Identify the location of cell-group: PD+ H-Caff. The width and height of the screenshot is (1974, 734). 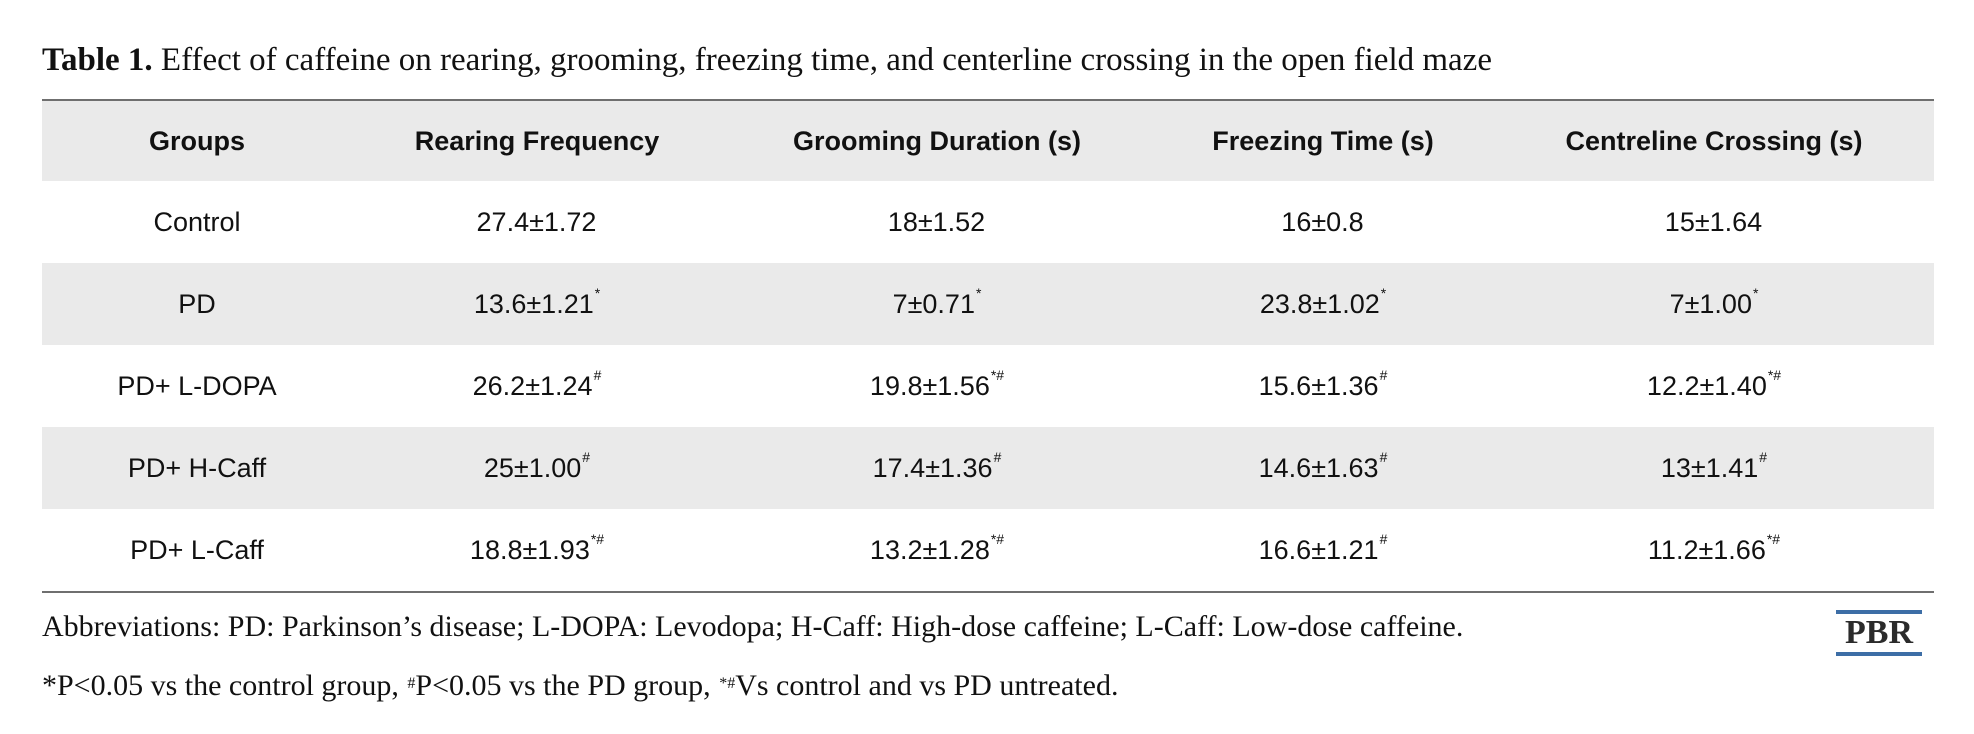
(197, 467).